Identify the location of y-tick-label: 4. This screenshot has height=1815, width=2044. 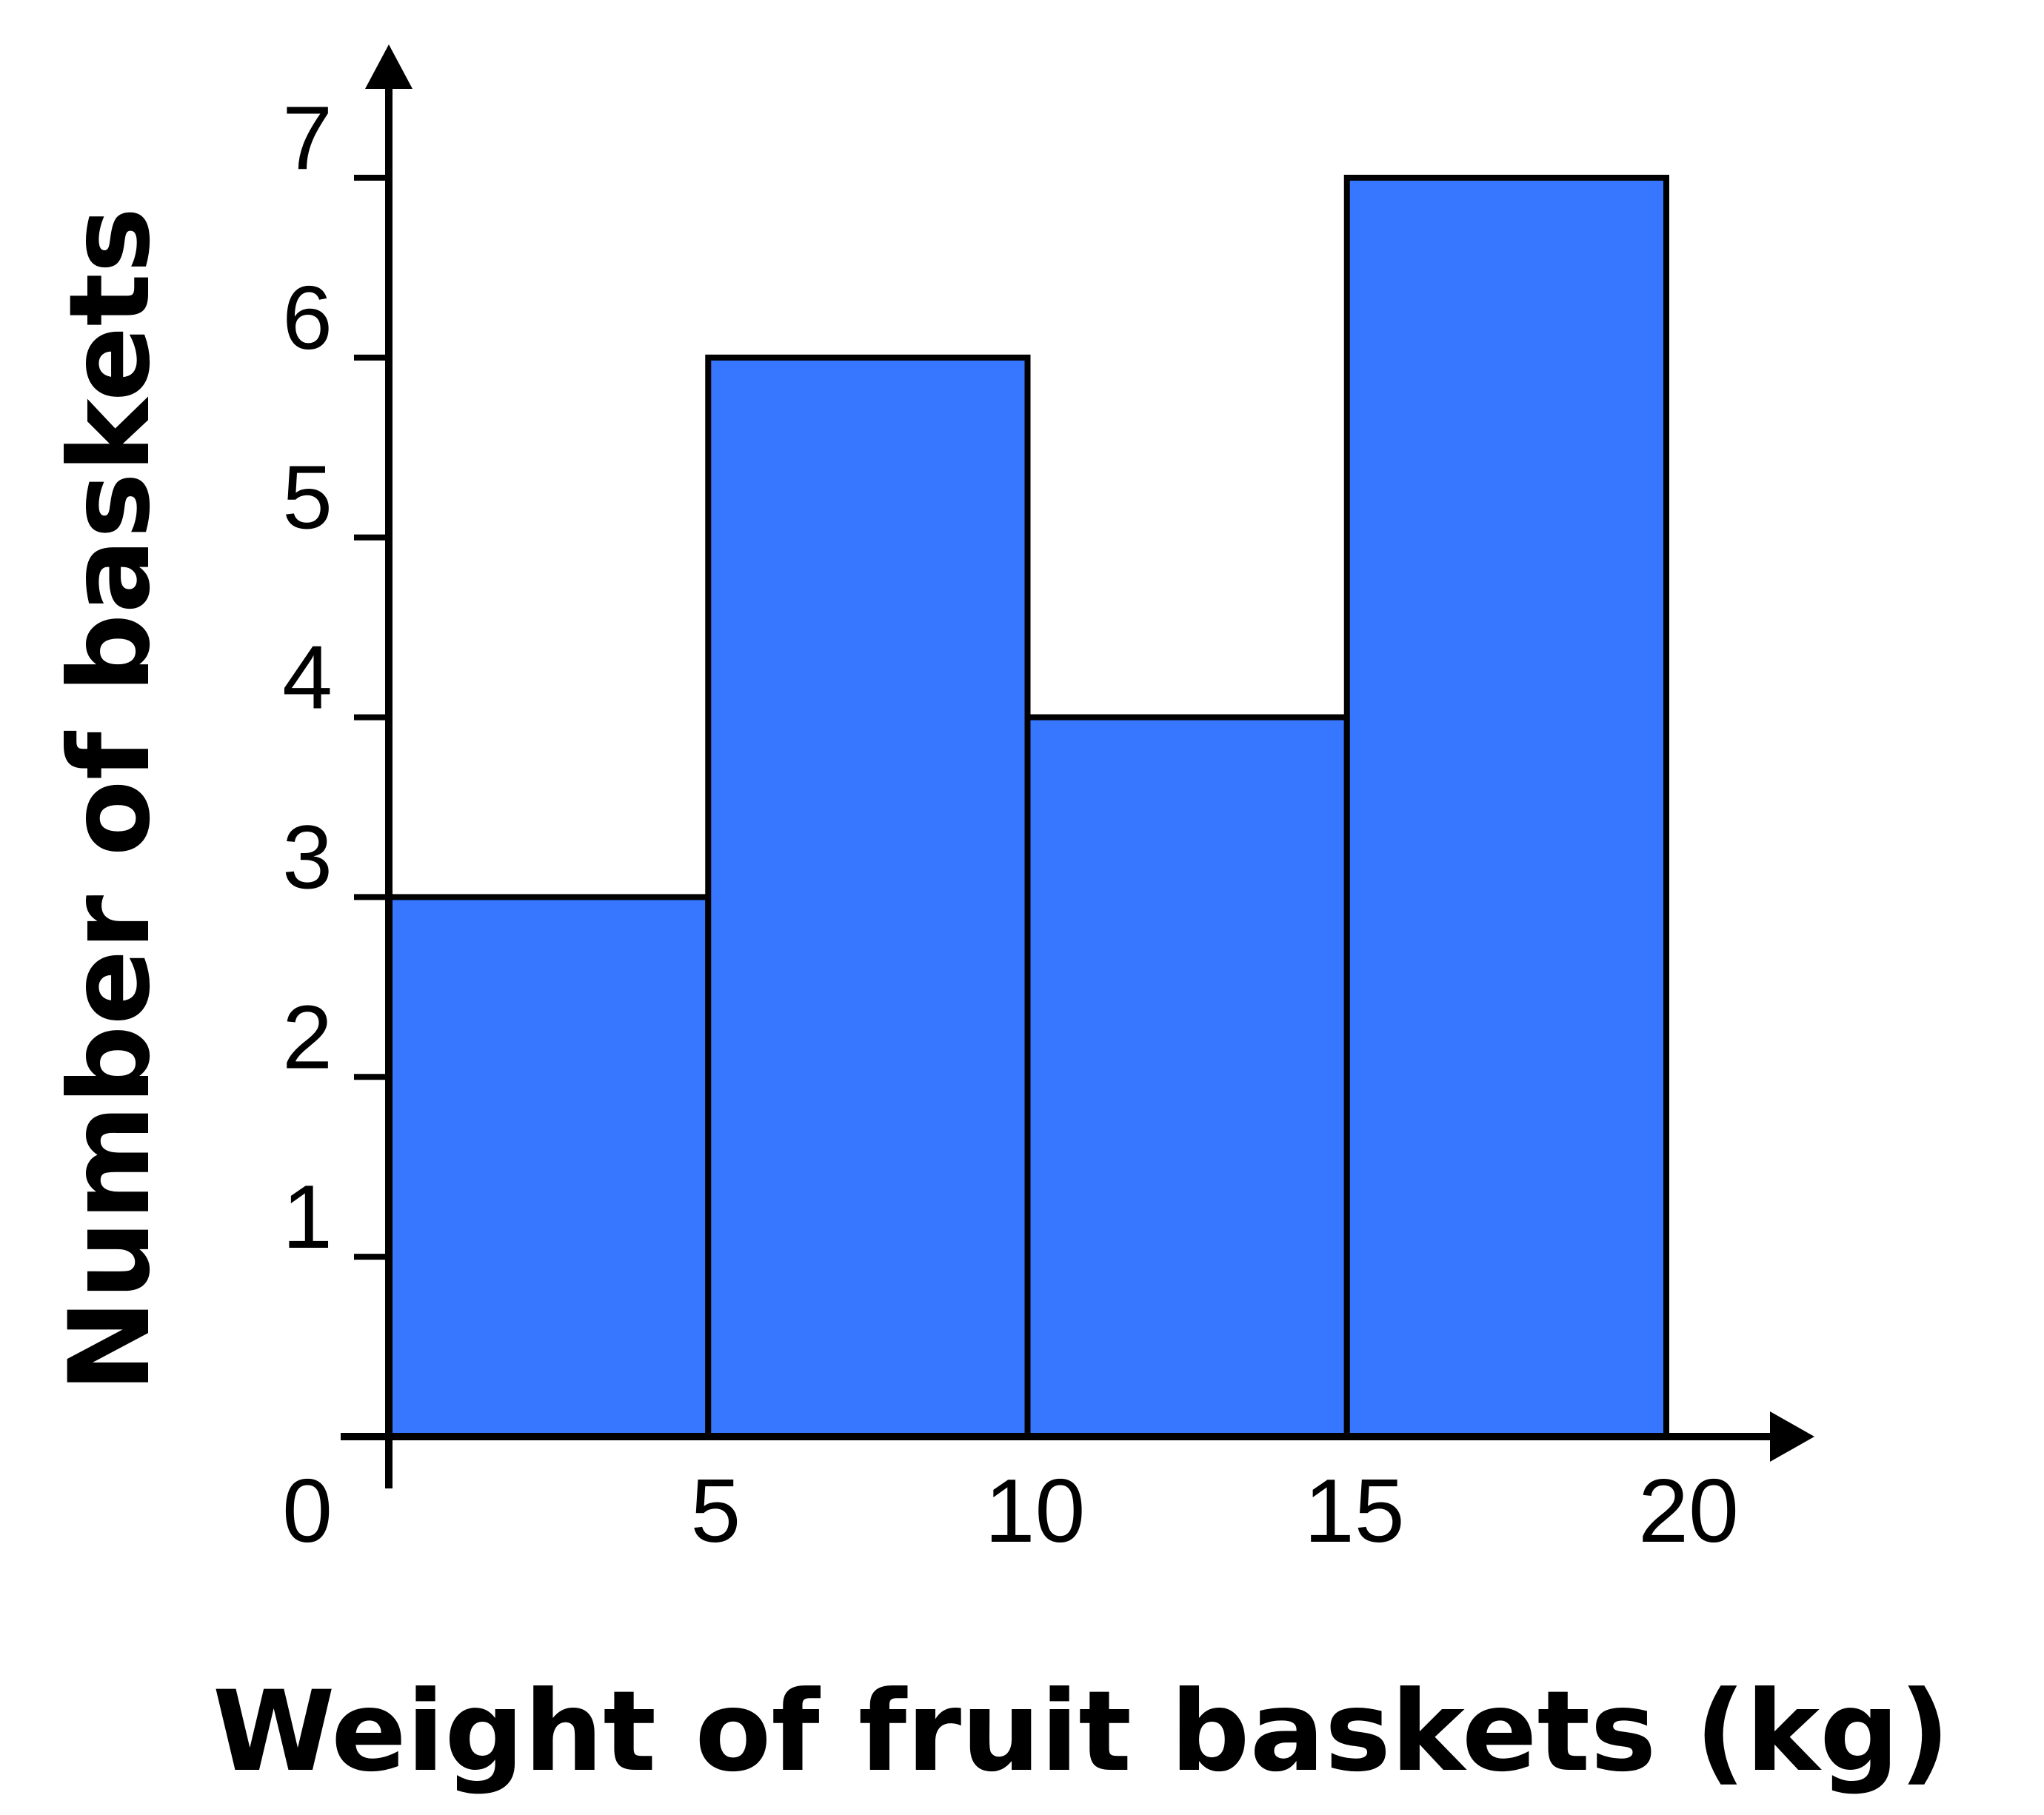
(307, 677).